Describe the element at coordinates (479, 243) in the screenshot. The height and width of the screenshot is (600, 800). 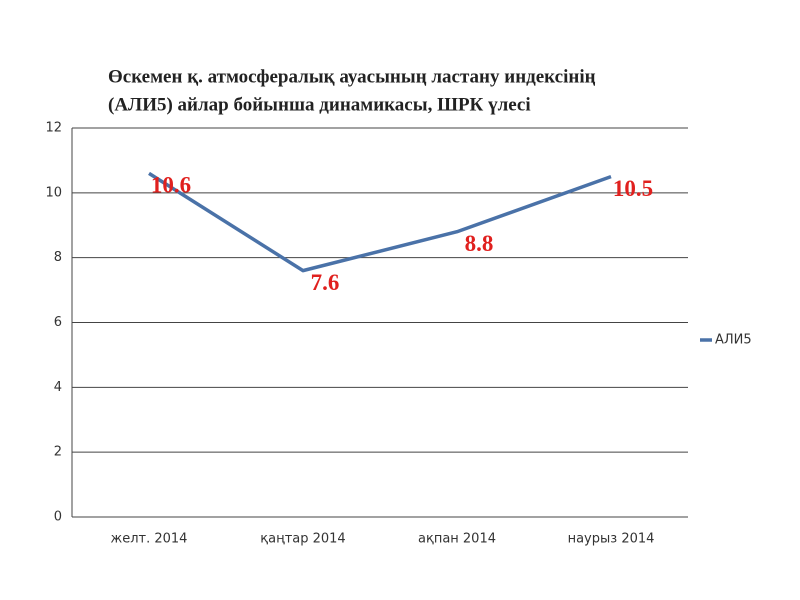
I see `data-label: 8.8` at that location.